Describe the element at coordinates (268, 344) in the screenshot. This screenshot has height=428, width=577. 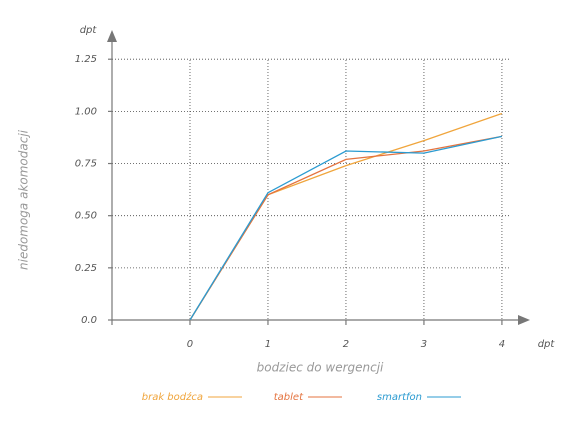
I see `x-tick-label: 1` at that location.